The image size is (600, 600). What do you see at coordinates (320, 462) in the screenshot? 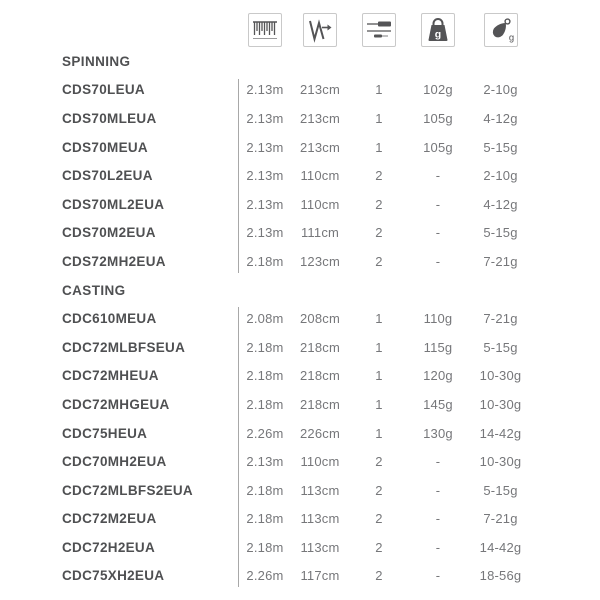
I see `length-cm-value: 110cm` at bounding box center [320, 462].